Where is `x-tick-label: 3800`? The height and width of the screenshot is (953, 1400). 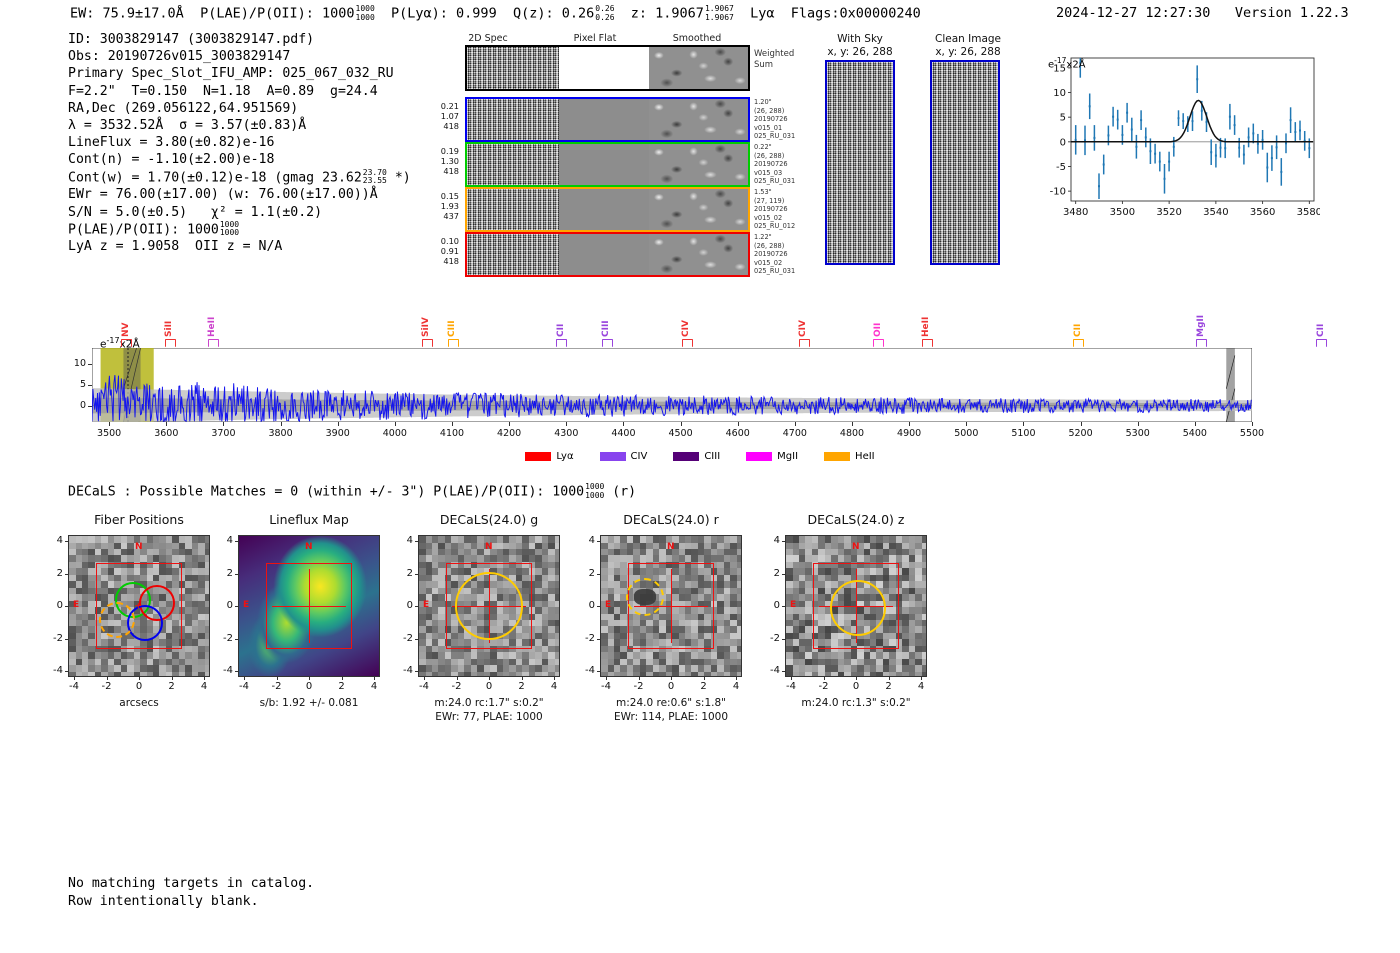
x-tick-label: 3800 is located at coordinates (280, 433).